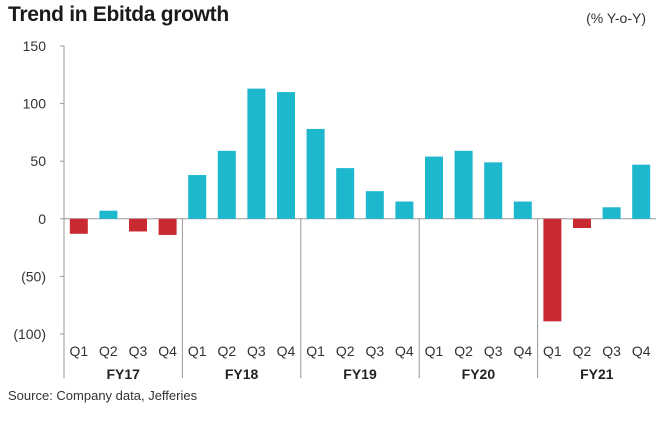 This screenshot has height=440, width=660. What do you see at coordinates (522, 210) in the screenshot?
I see `bar-fy20-q4` at bounding box center [522, 210].